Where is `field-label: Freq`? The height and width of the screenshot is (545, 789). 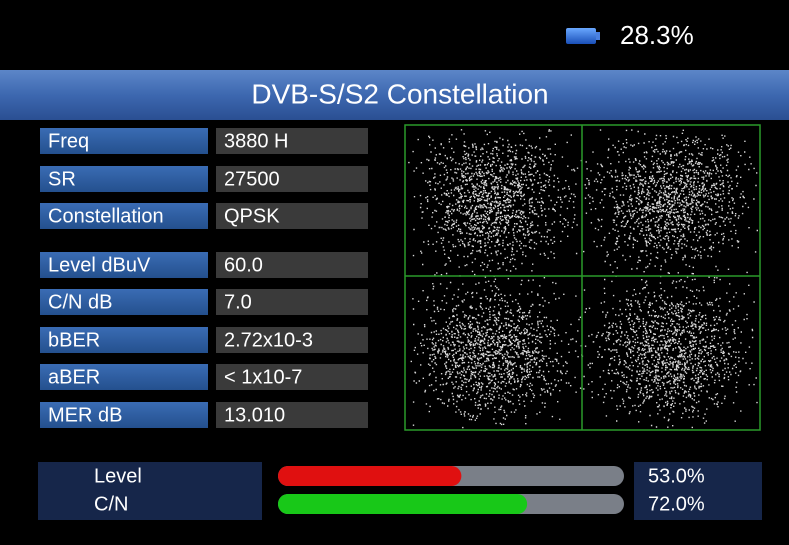 field-label: Freq is located at coordinates (68, 141).